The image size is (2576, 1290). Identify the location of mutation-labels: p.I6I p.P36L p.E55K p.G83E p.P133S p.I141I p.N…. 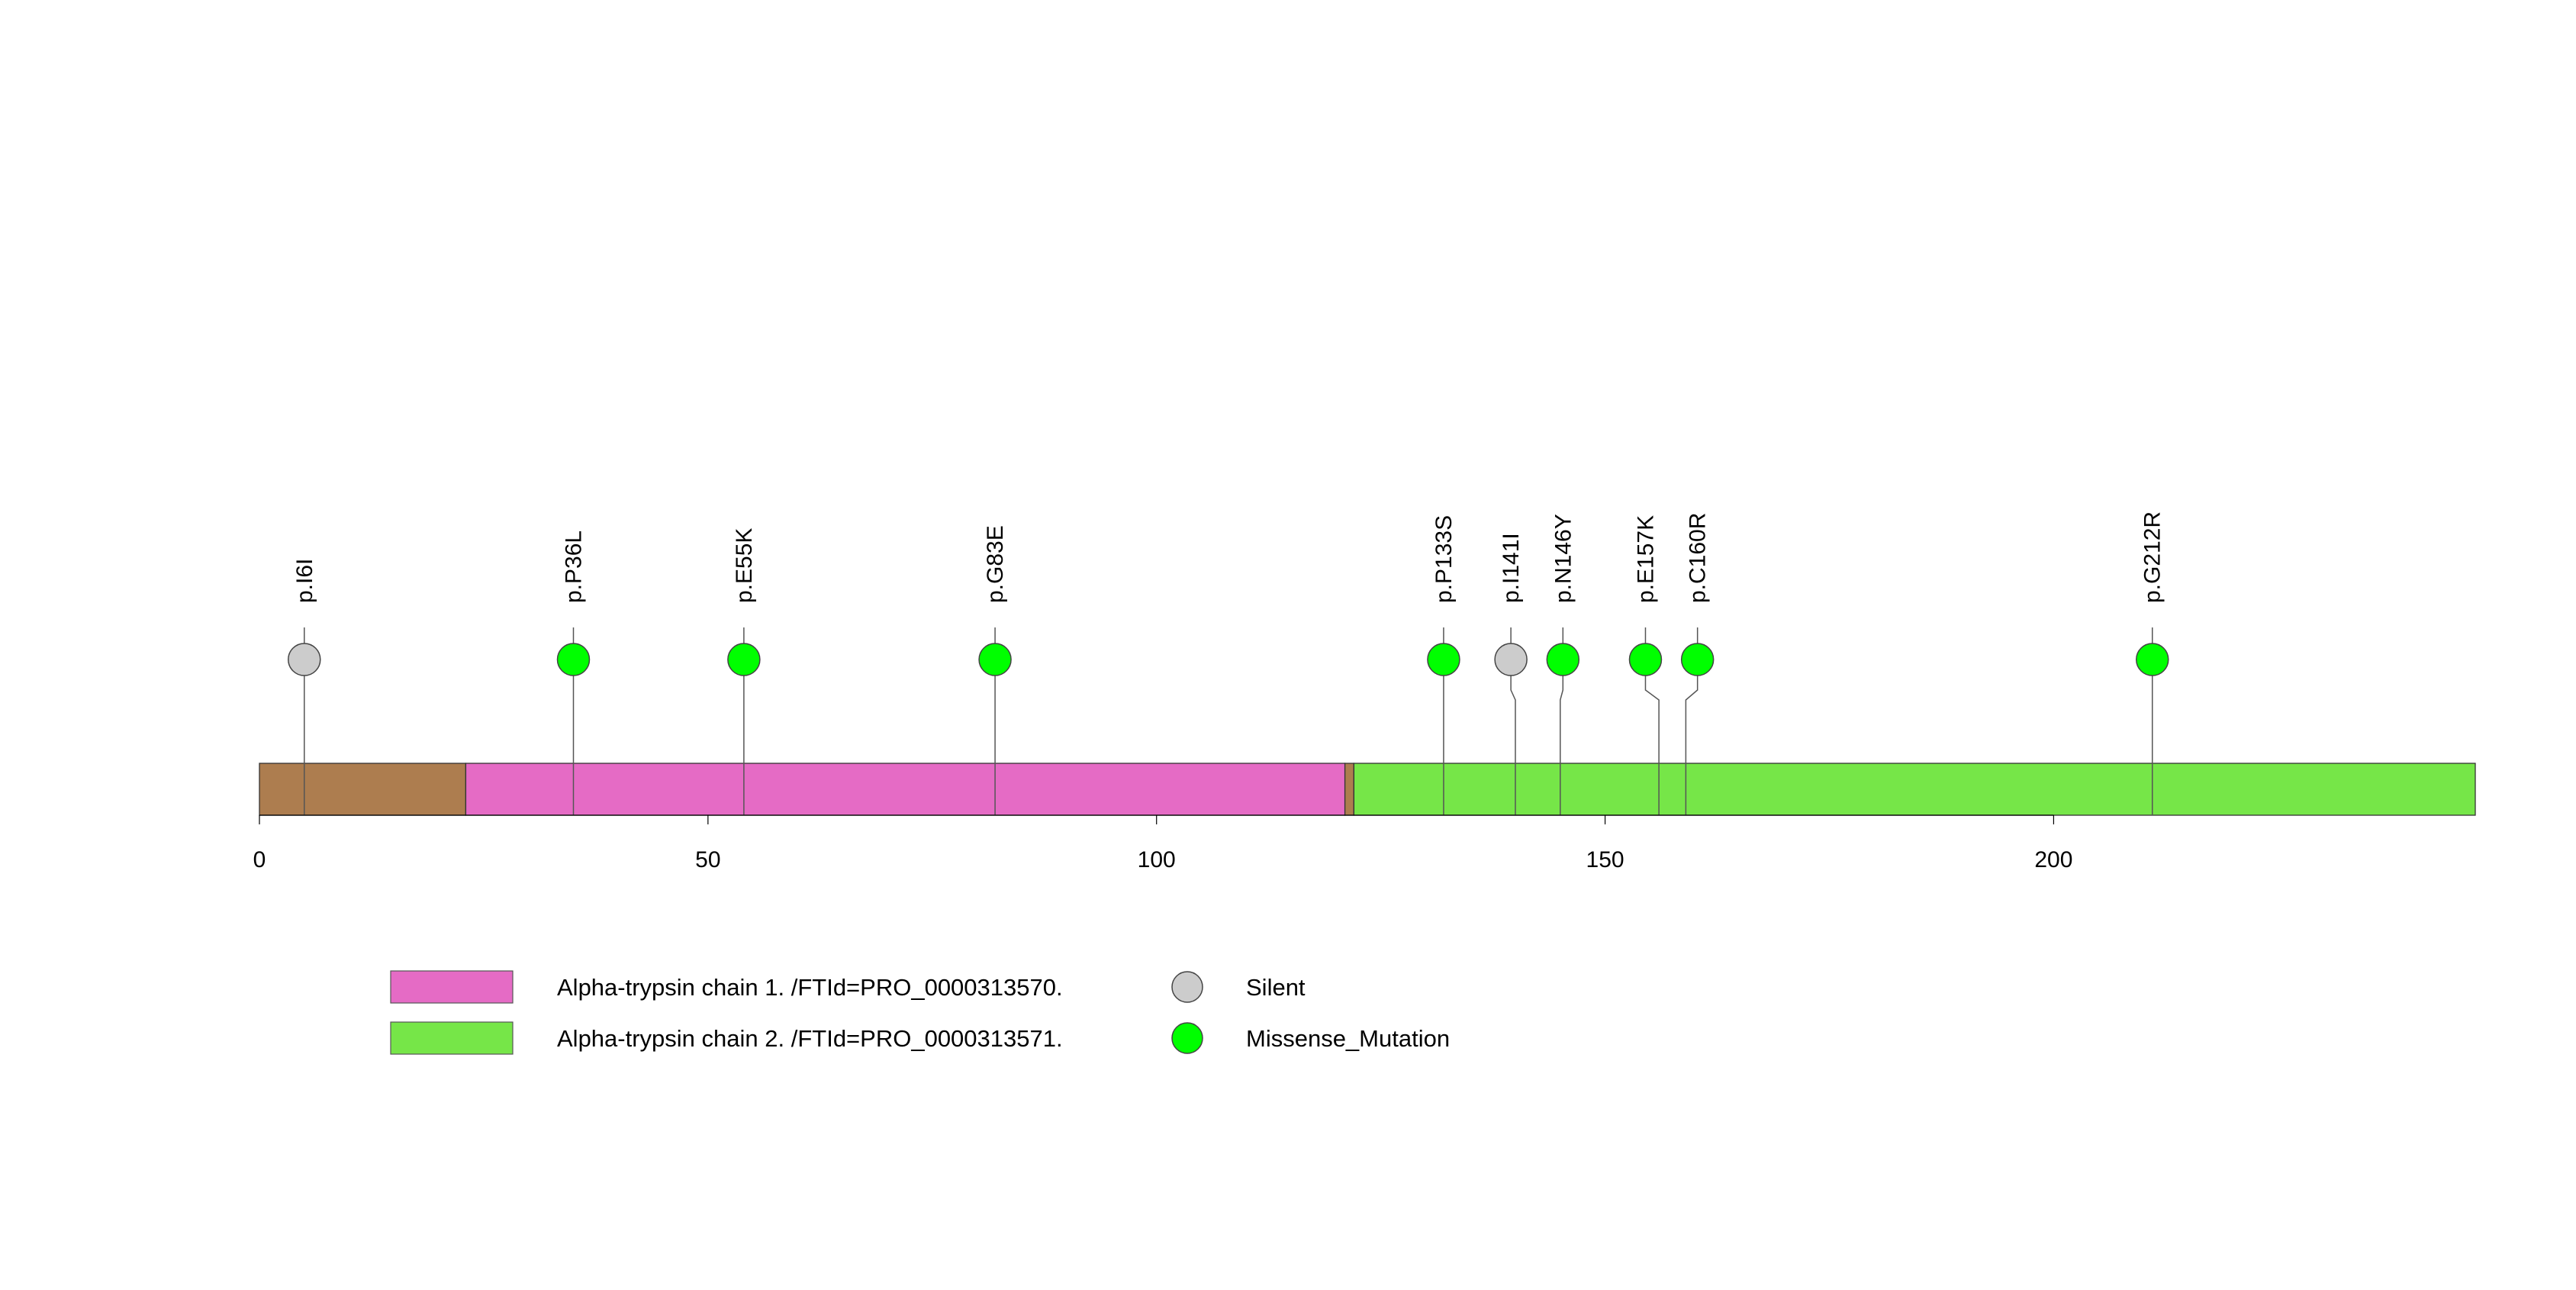
(1228, 557).